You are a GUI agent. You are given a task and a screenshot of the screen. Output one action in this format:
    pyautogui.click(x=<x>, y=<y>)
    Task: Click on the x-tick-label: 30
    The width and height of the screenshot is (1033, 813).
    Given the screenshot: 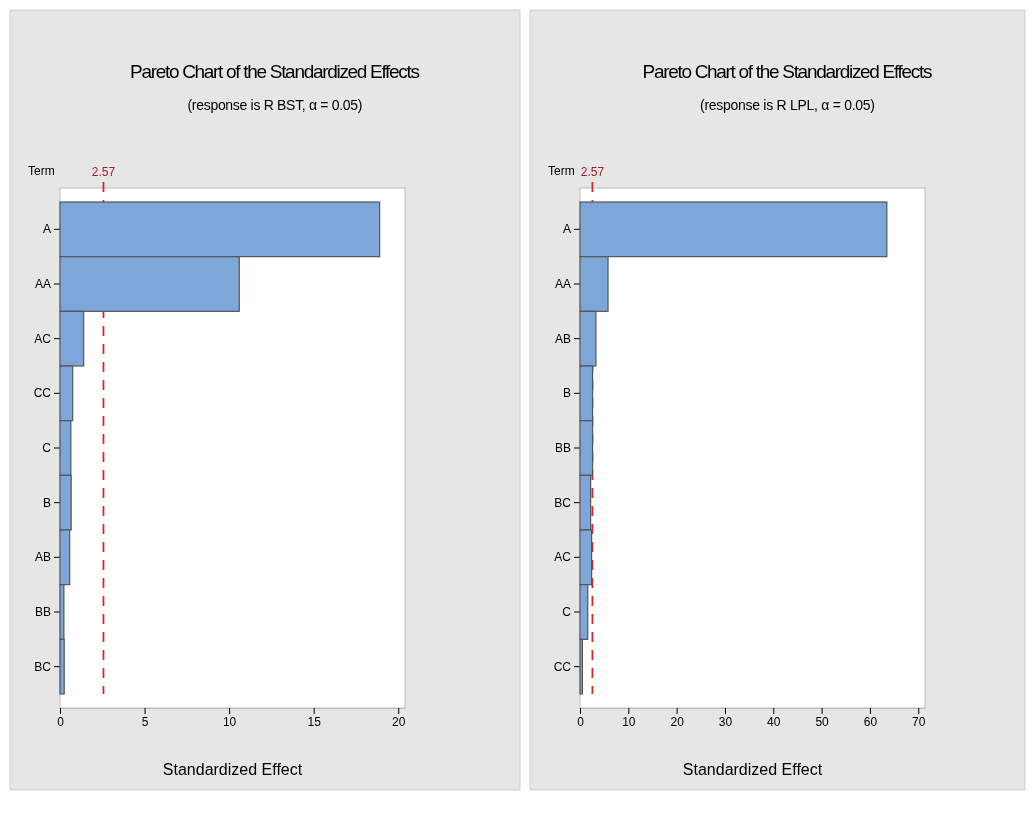 What is the action you would take?
    pyautogui.click(x=725, y=721)
    